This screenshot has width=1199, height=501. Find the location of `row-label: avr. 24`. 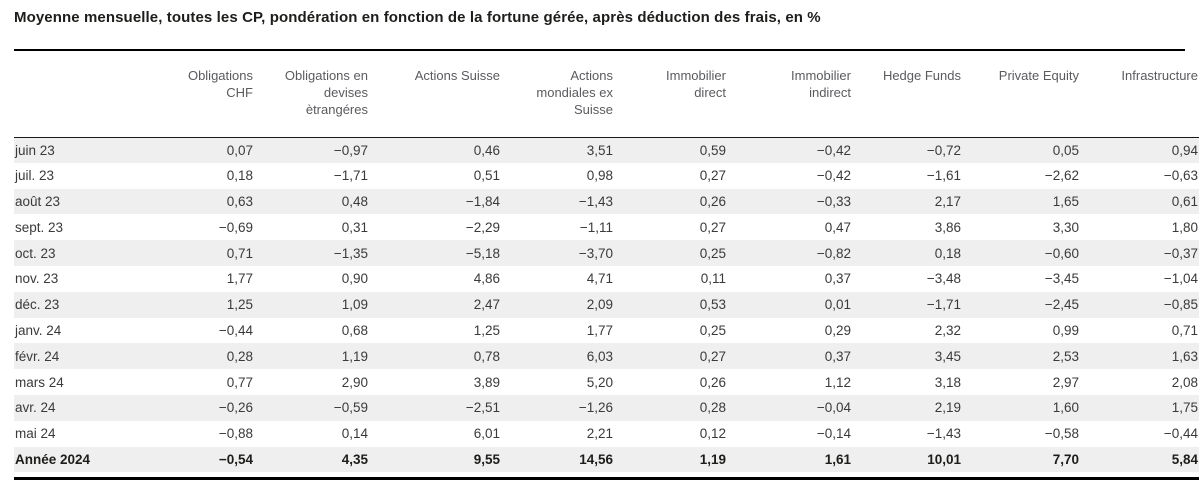

row-label: avr. 24 is located at coordinates (35, 408).